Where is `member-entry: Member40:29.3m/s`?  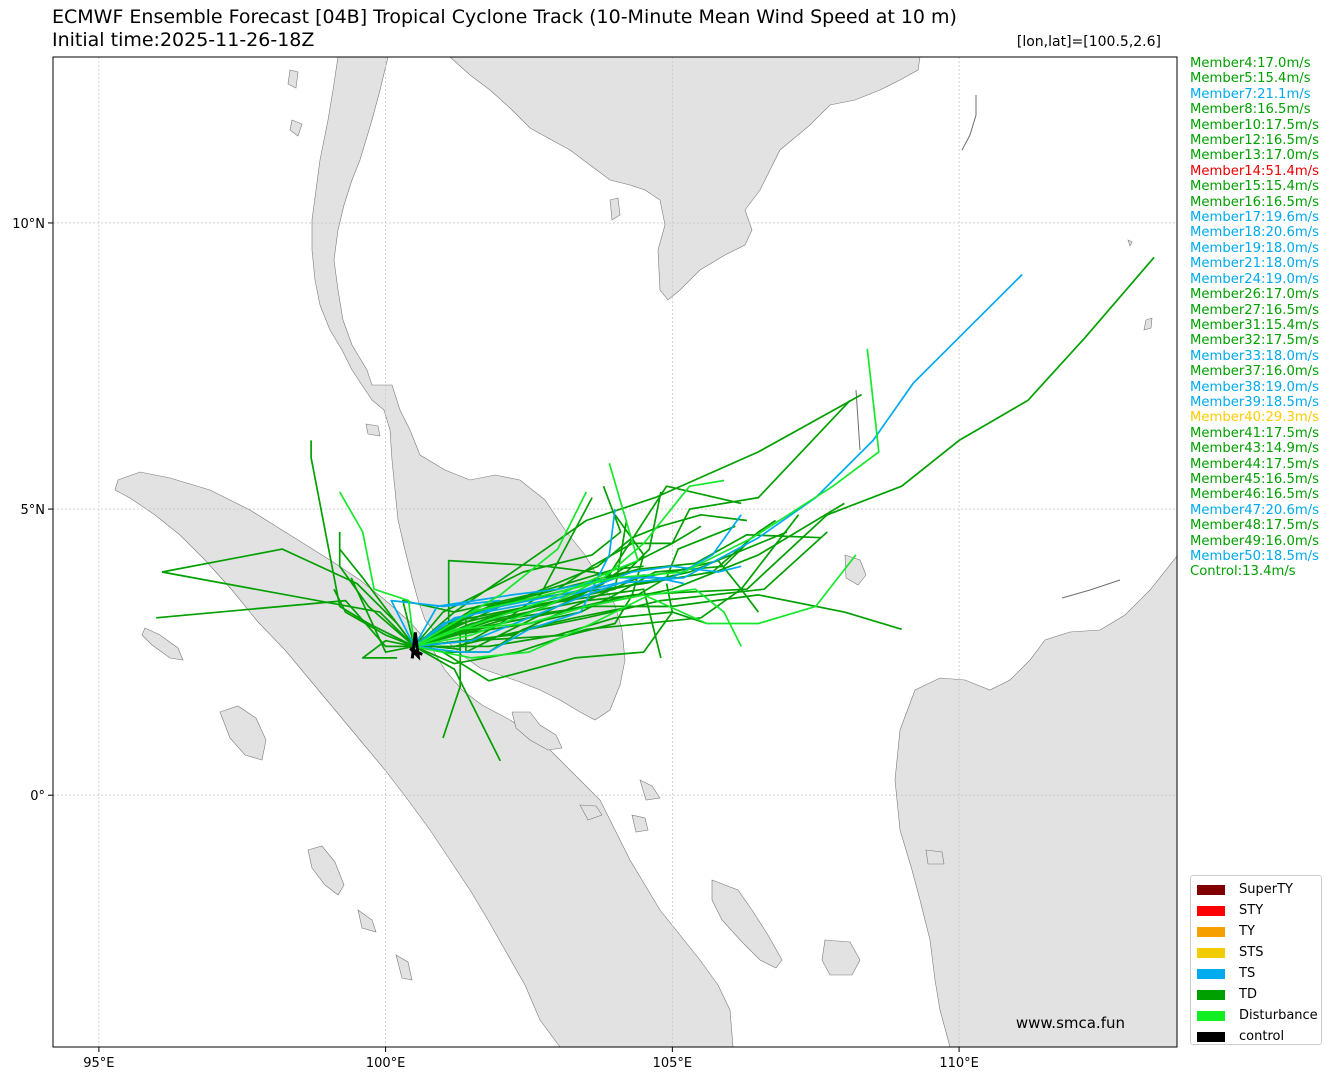 member-entry: Member40:29.3m/s is located at coordinates (1254, 418).